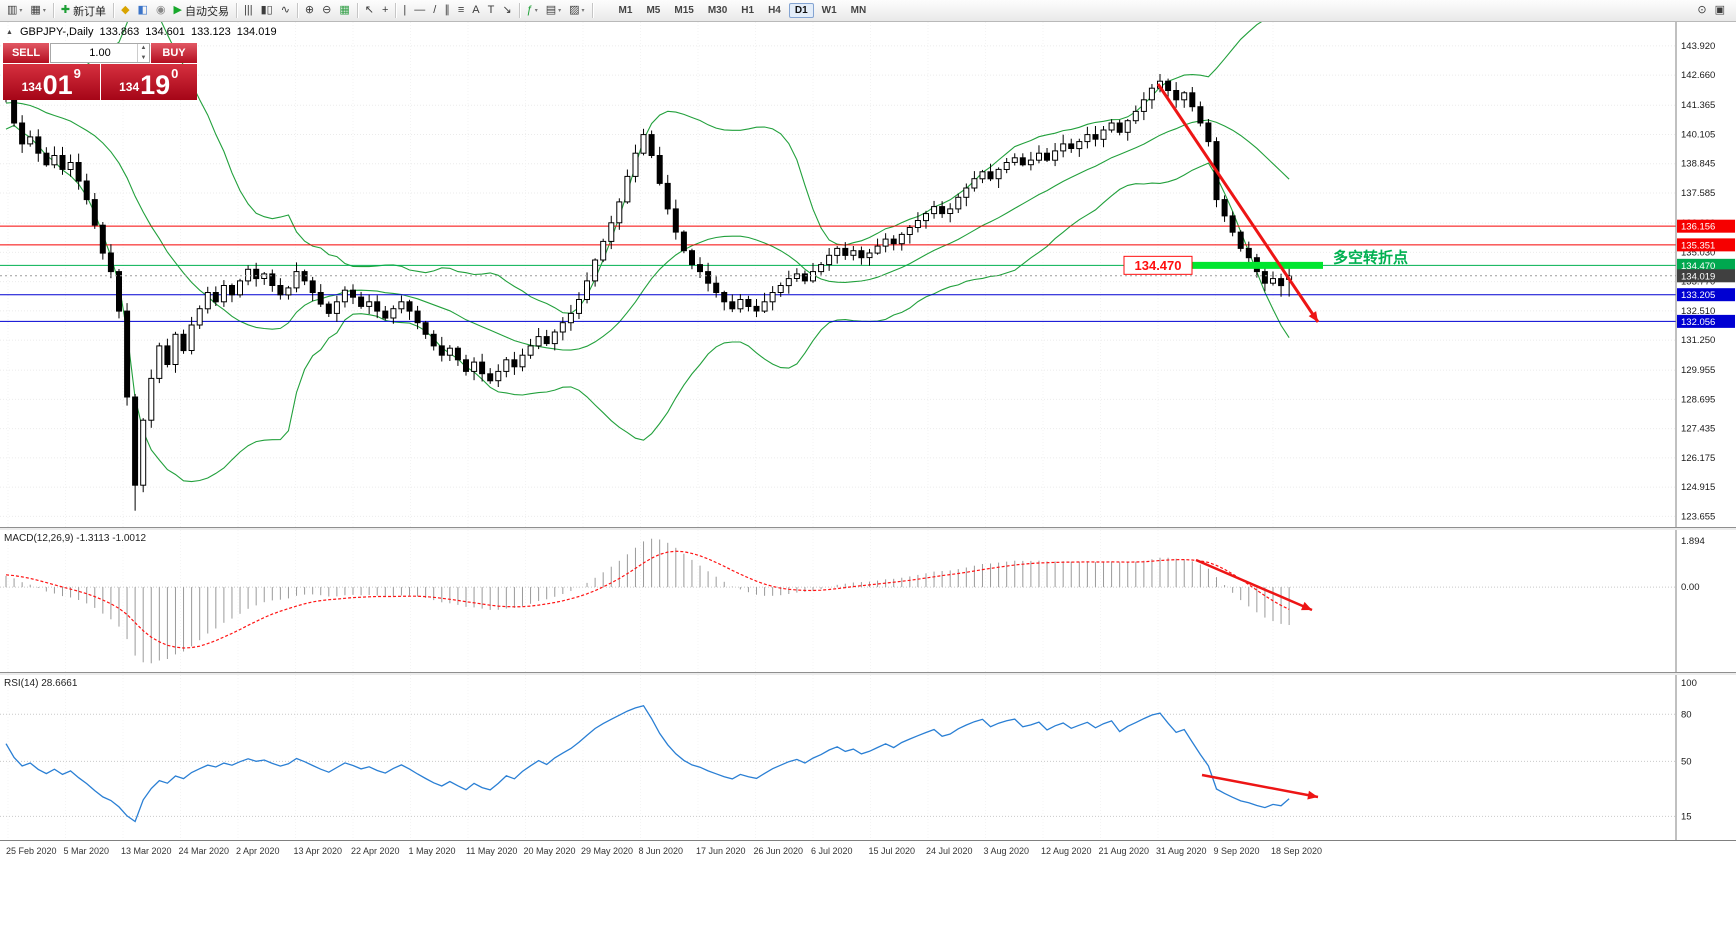 The image size is (1736, 946). What do you see at coordinates (100, 53) in the screenshot?
I see `volume-input: 1.00 ▲ ▼` at bounding box center [100, 53].